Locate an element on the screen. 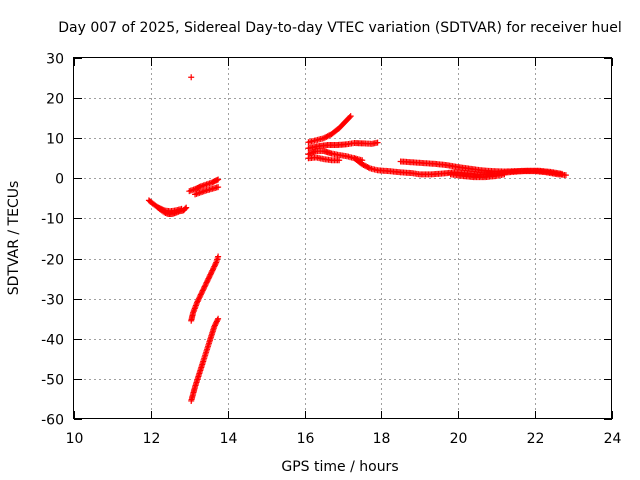 This screenshot has width=640, height=480. y-tick-label: 20 is located at coordinates (55, 100).